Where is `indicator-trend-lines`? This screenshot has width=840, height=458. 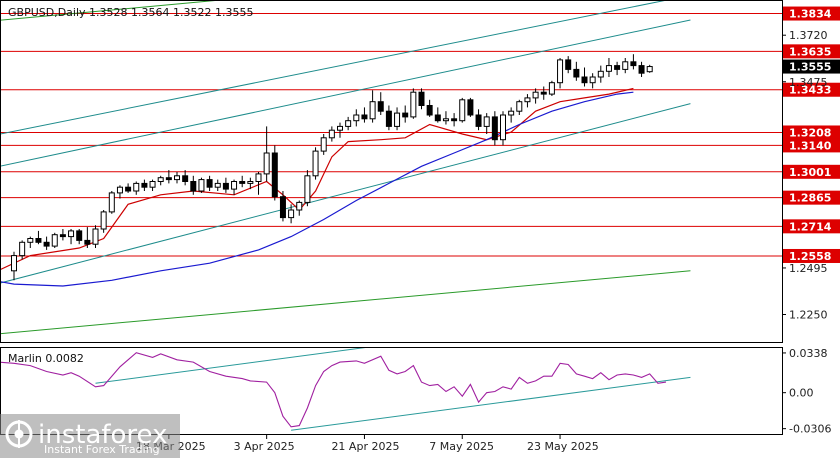 indicator-trend-lines is located at coordinates (393, 389).